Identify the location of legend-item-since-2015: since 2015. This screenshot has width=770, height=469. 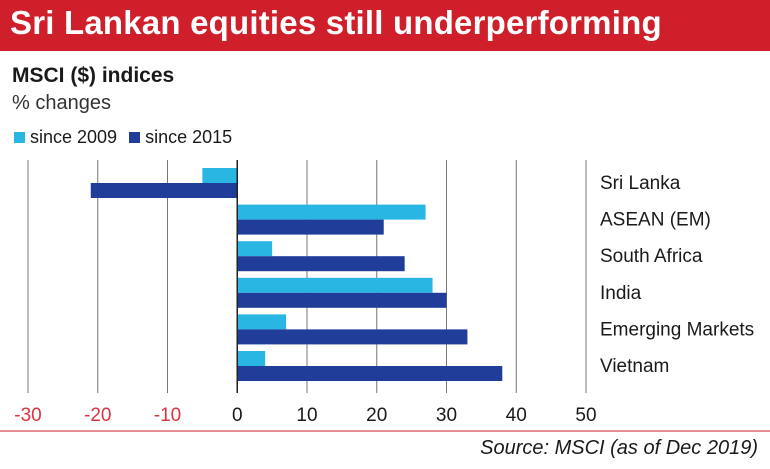
(180, 137).